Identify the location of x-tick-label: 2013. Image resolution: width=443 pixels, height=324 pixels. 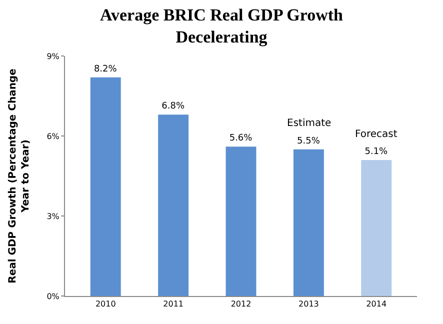
(308, 304).